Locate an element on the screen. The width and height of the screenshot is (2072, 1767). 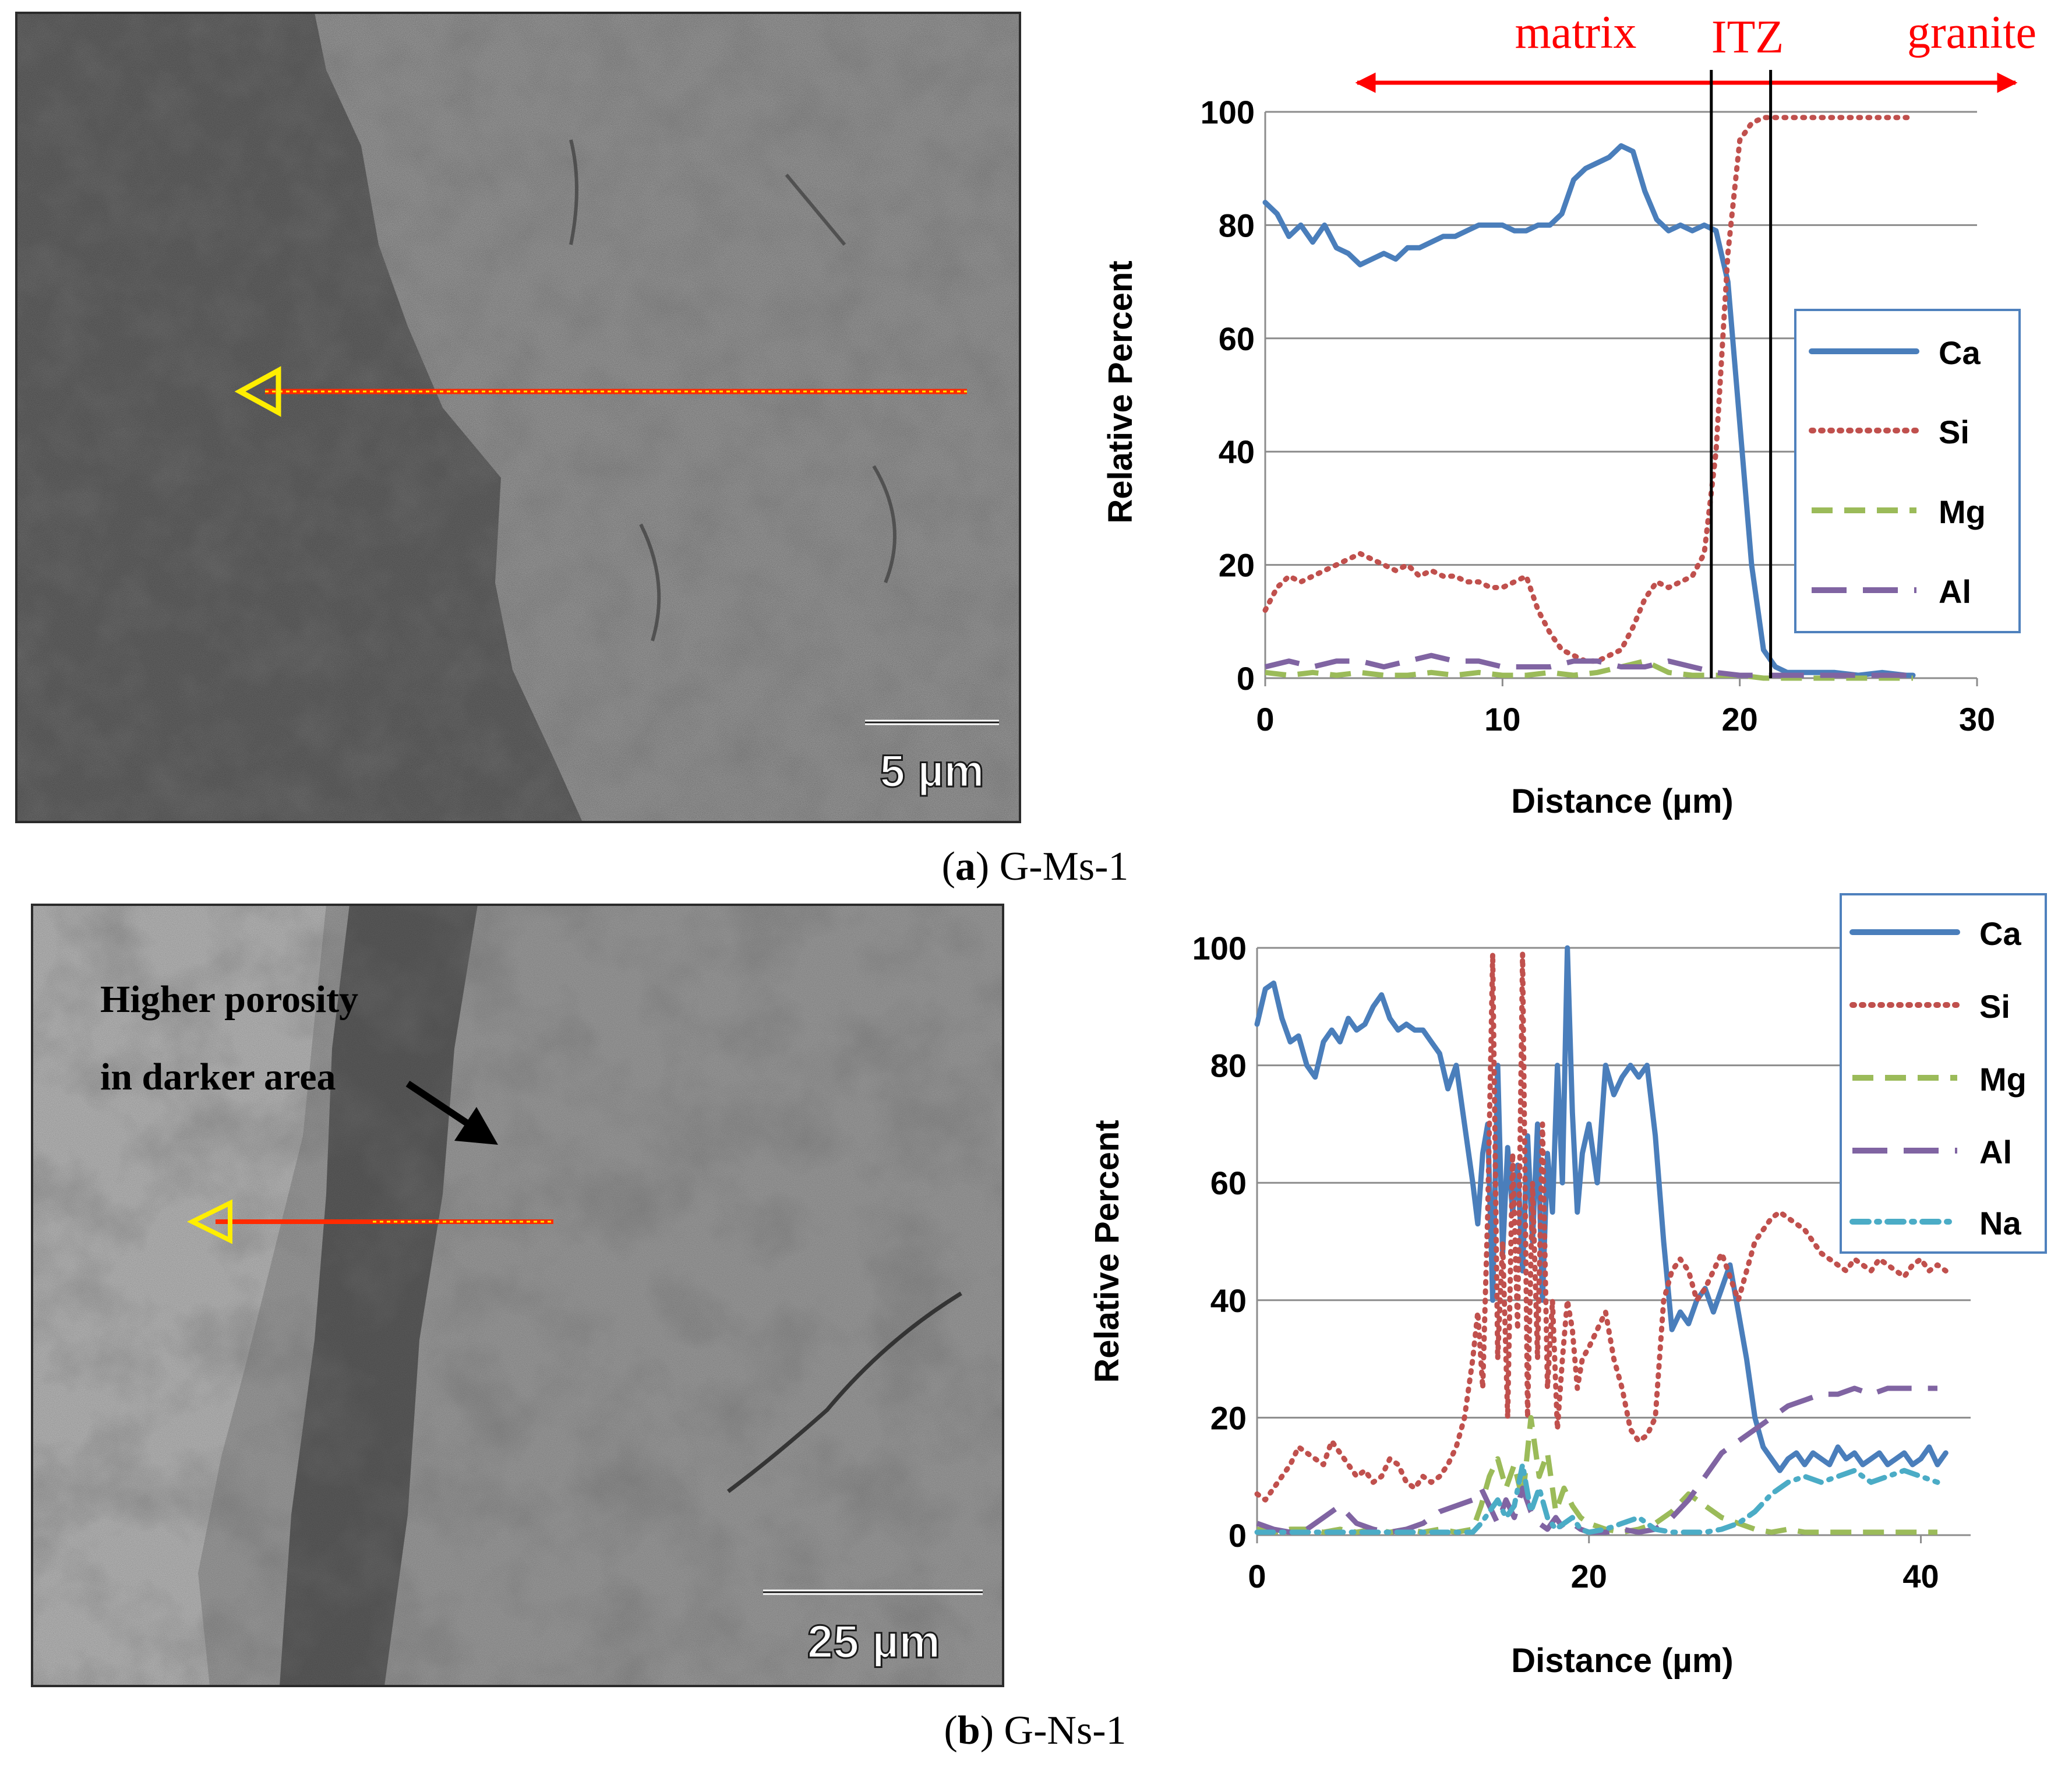
caption-text-a: G-Ms-1 is located at coordinates (1065, 867).